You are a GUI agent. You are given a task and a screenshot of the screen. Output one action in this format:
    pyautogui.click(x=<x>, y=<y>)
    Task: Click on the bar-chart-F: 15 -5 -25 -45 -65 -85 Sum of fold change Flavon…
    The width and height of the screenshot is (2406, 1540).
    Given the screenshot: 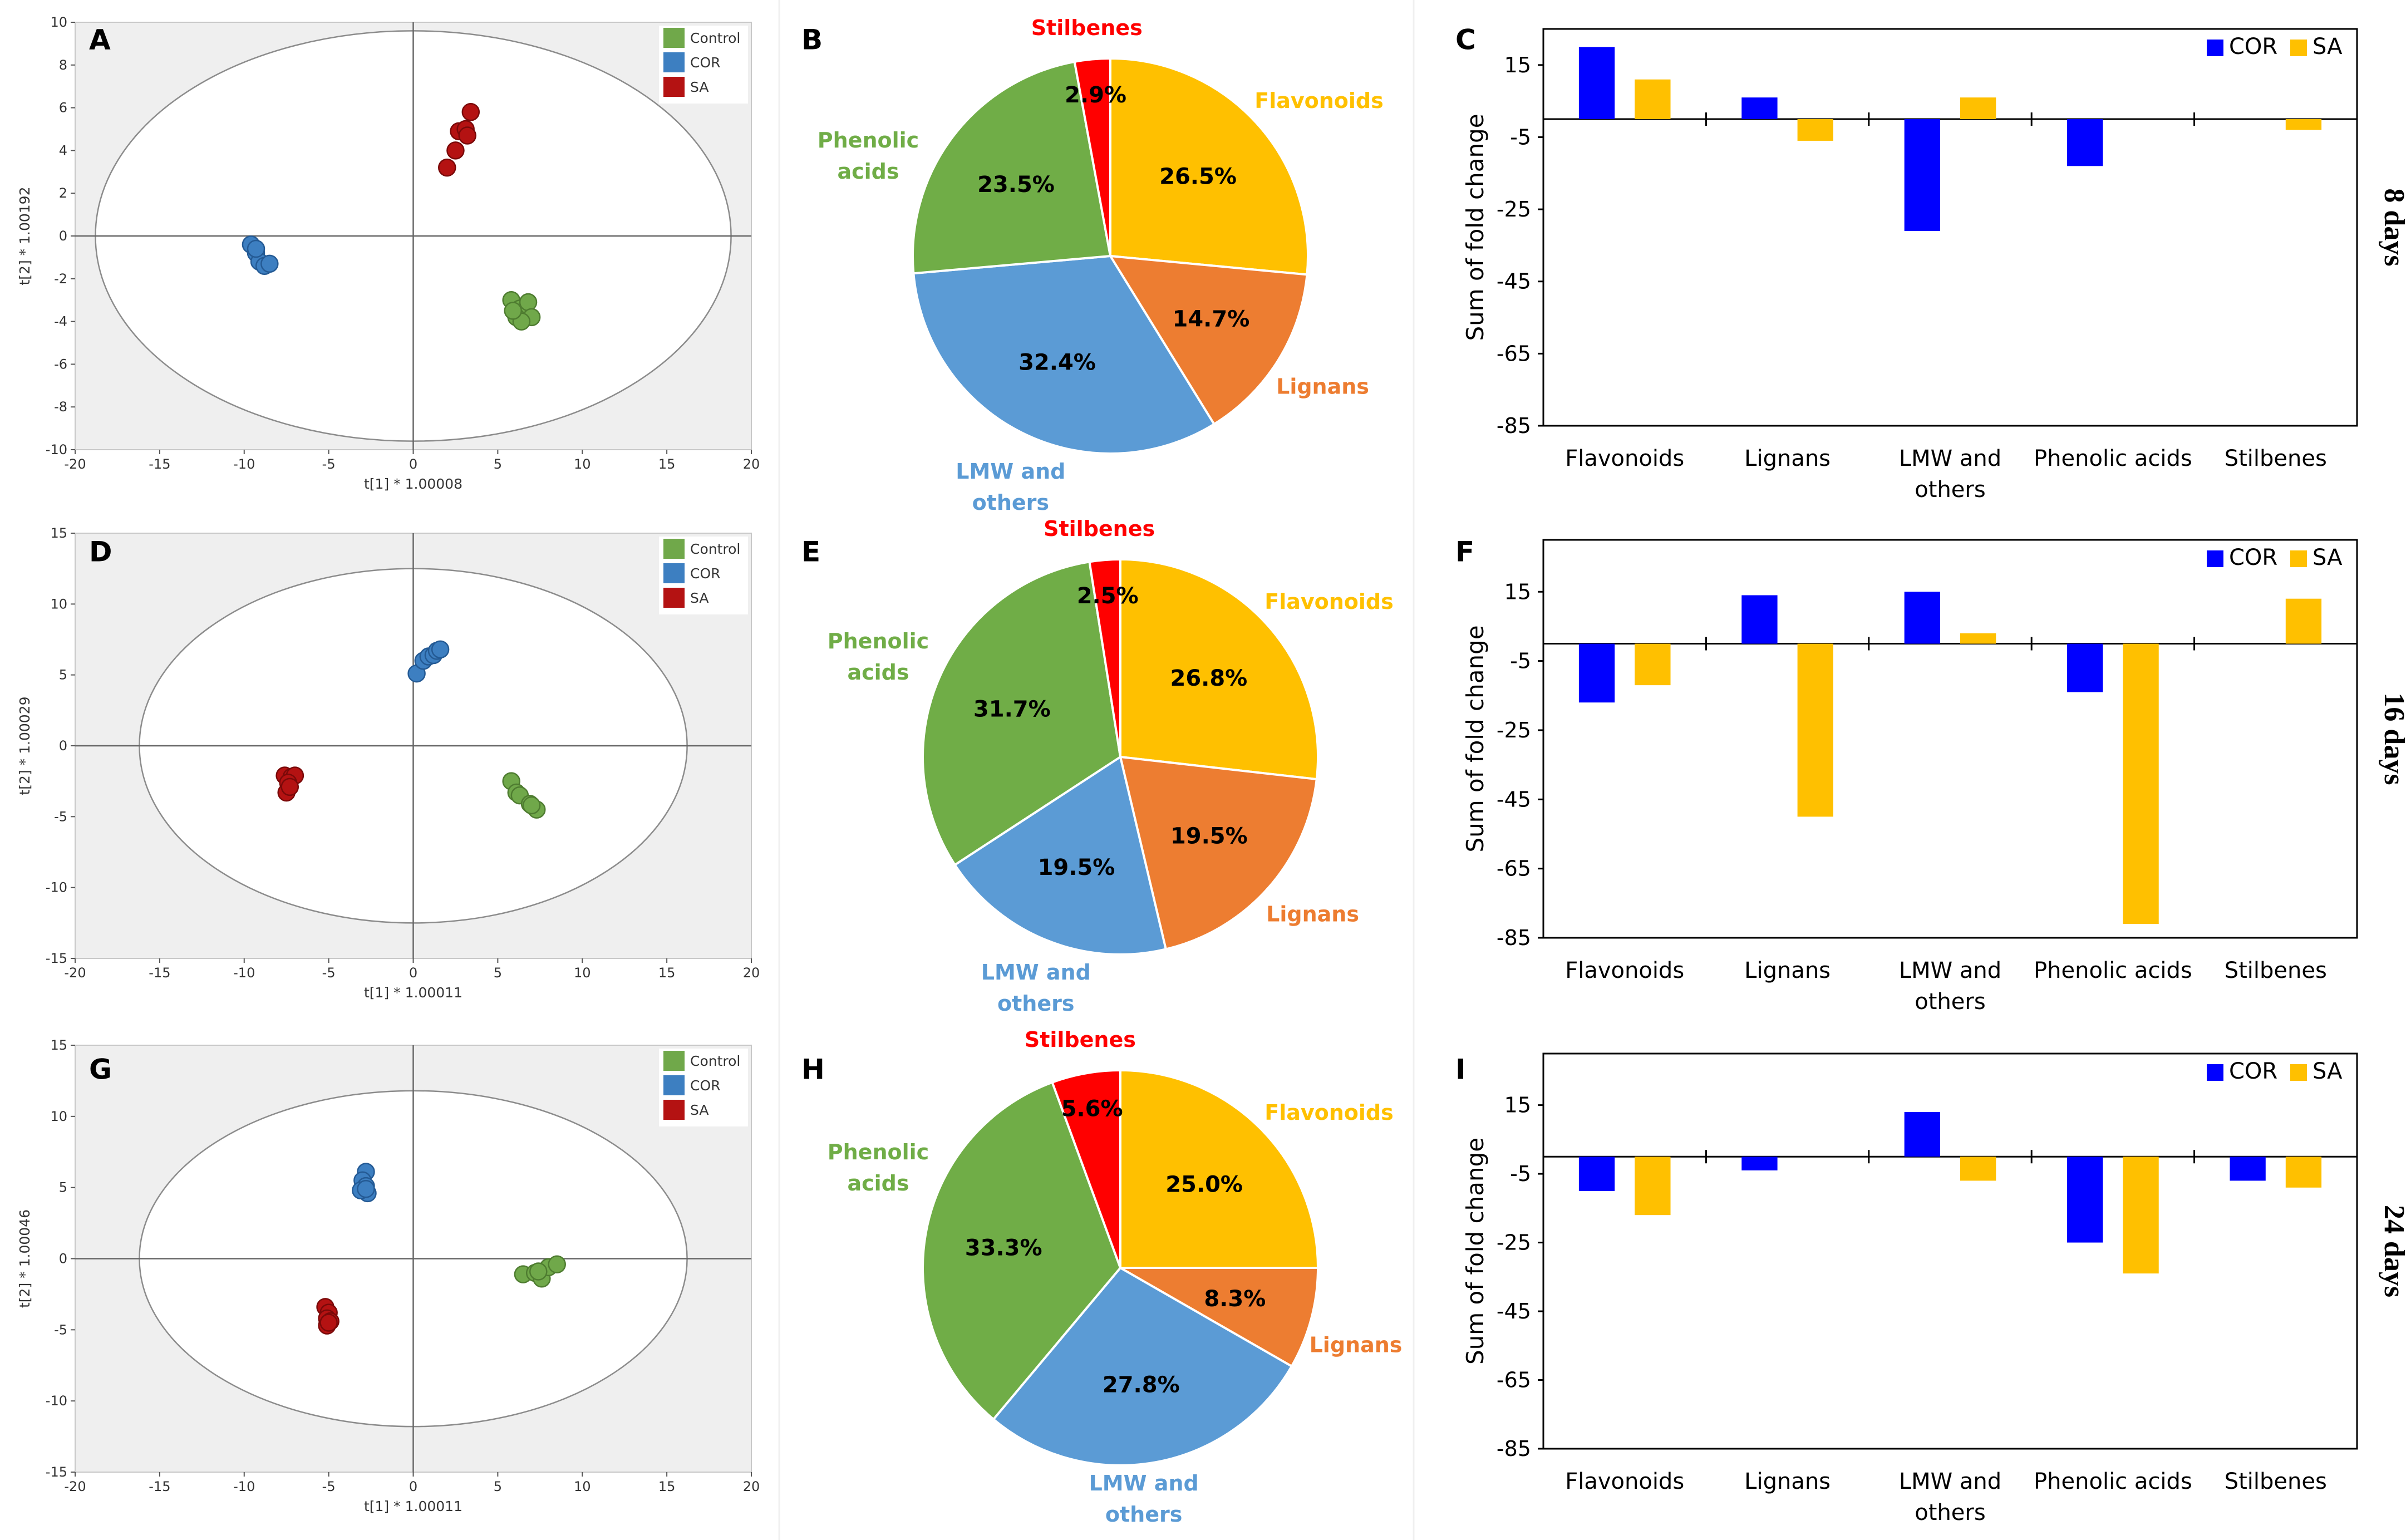 What is the action you would take?
    pyautogui.click(x=1930, y=775)
    